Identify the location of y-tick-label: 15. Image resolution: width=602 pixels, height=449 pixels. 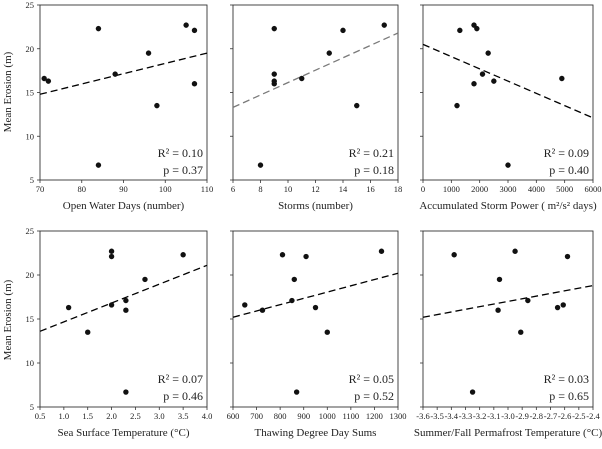
(30, 319).